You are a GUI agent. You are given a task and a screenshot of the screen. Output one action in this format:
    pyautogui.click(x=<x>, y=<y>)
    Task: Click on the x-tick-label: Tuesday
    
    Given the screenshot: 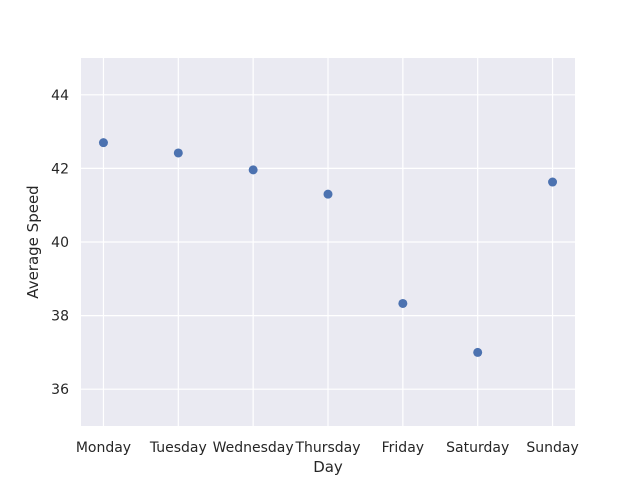 What is the action you would take?
    pyautogui.click(x=178, y=448)
    